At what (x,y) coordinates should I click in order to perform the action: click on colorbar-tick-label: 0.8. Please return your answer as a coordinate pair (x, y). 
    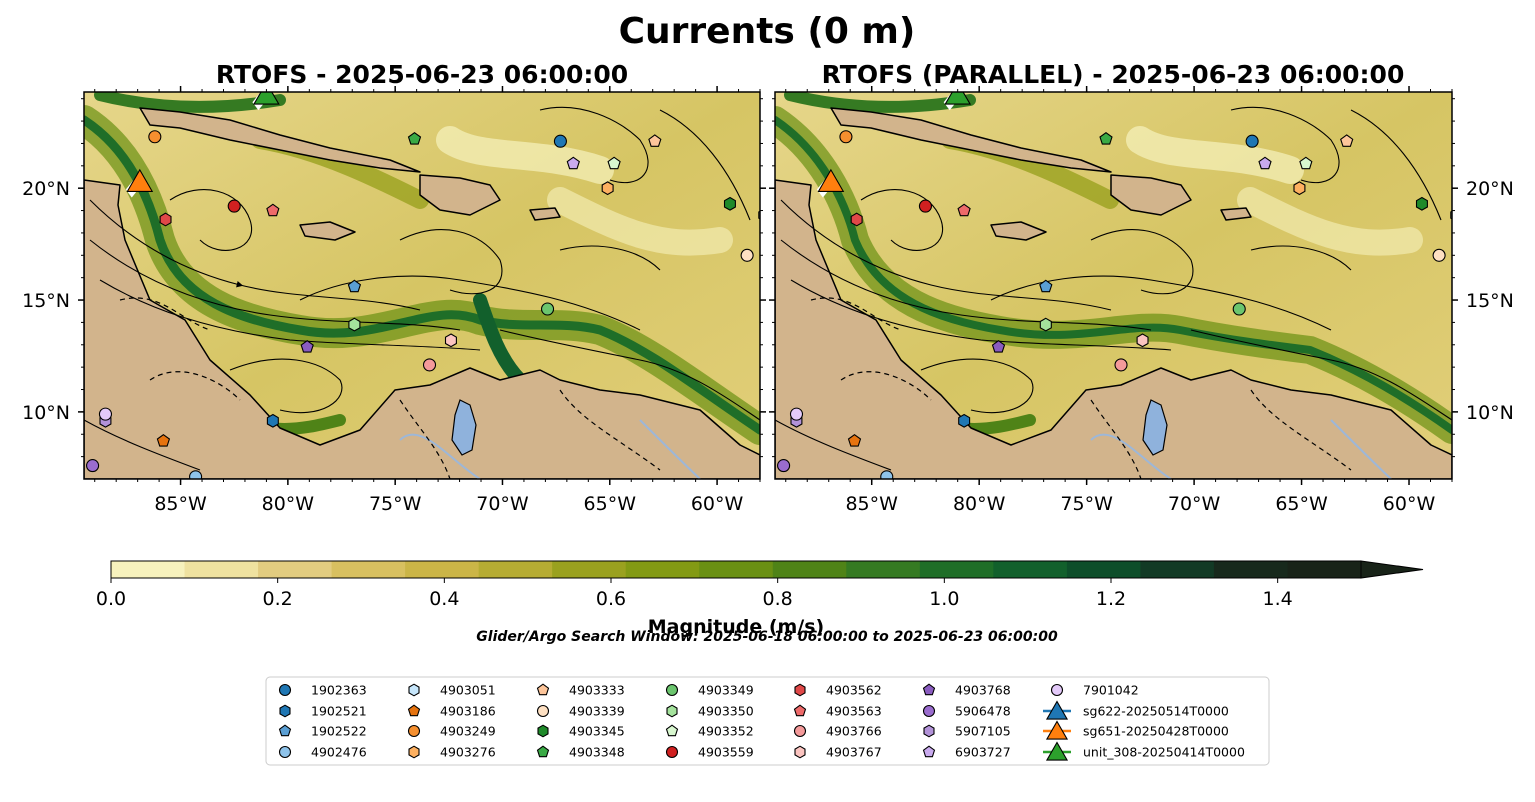
    Looking at the image, I should click on (778, 599).